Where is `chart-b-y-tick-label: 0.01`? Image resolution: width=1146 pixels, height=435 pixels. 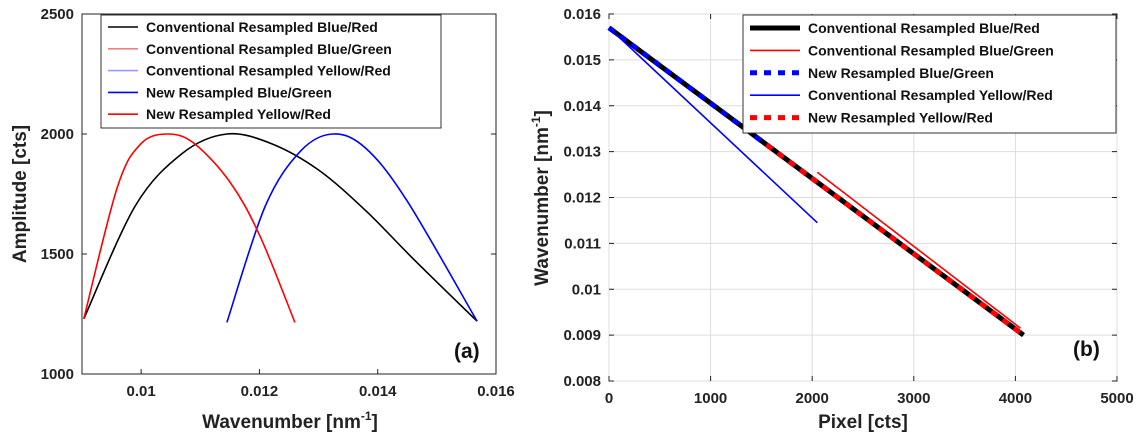 chart-b-y-tick-label: 0.01 is located at coordinates (586, 289).